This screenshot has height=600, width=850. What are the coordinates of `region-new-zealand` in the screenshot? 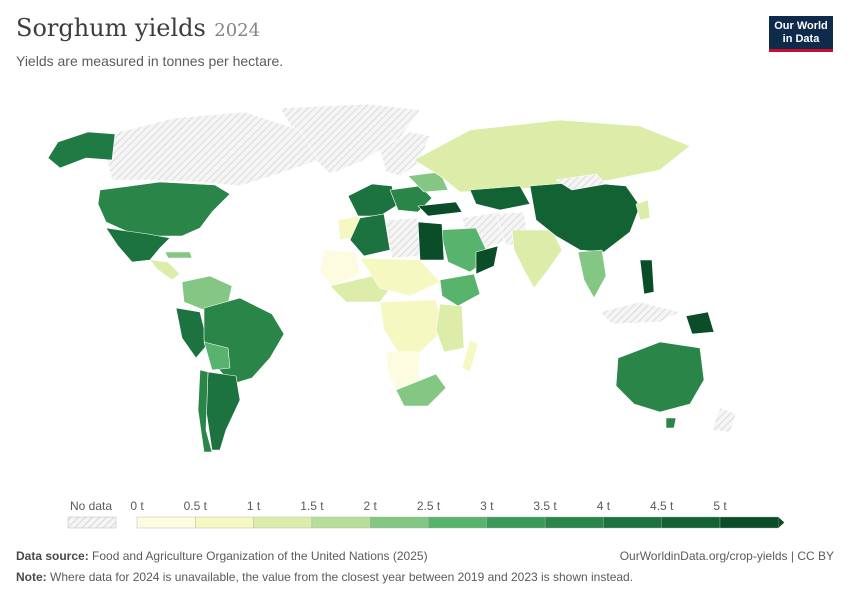 It's located at (724, 420).